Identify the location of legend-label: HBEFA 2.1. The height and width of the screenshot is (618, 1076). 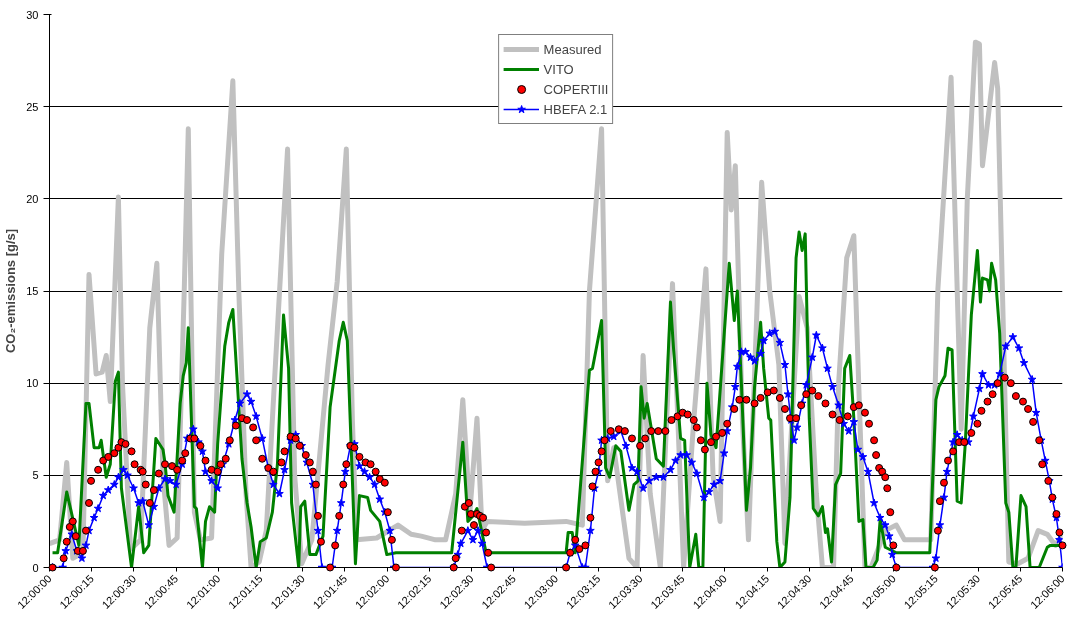
(575, 109).